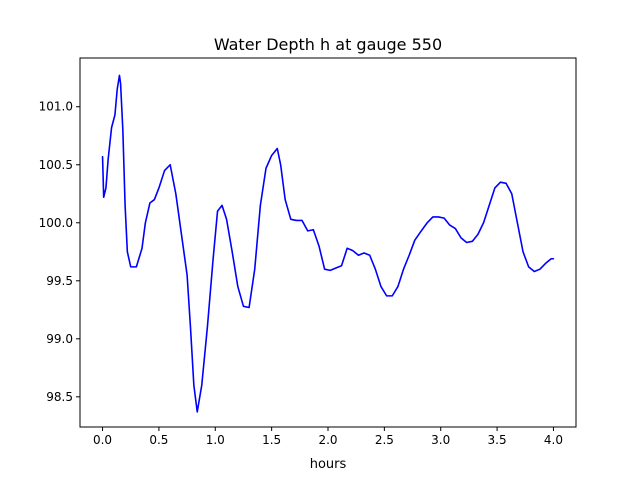  What do you see at coordinates (102, 440) in the screenshot?
I see `x-tick-label: 0.0` at bounding box center [102, 440].